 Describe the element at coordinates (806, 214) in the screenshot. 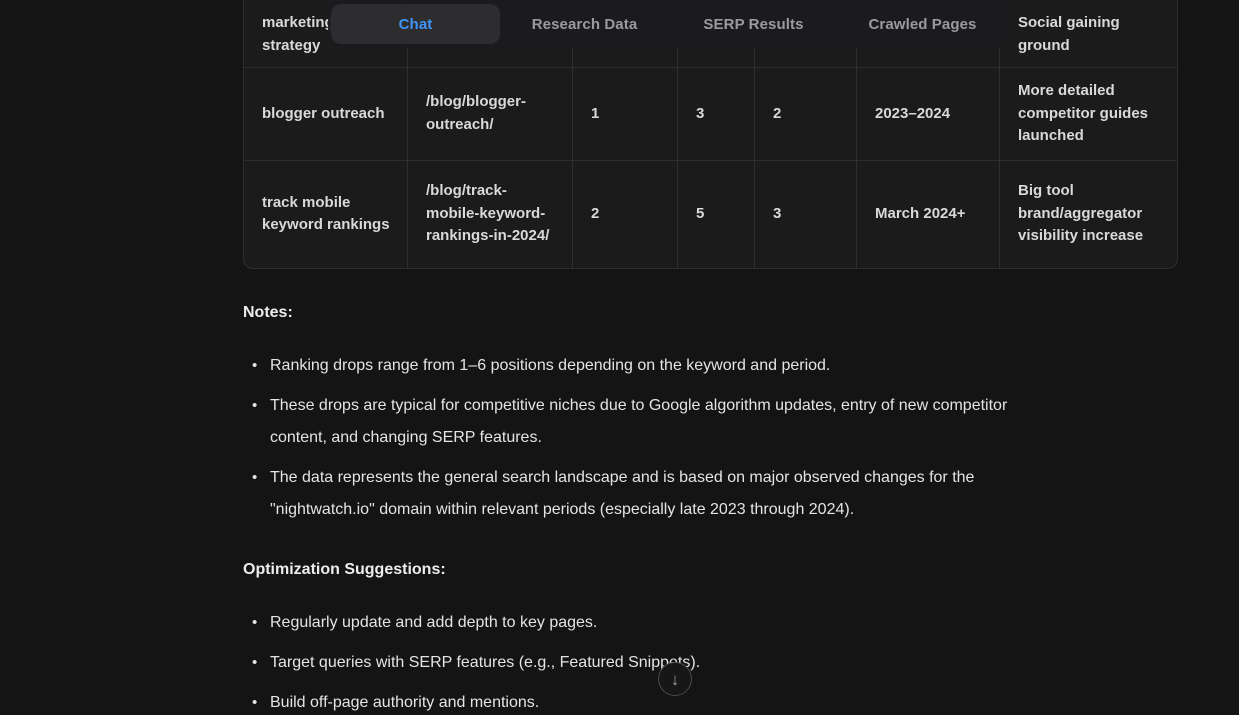

I see `cell-v3: 3` at that location.